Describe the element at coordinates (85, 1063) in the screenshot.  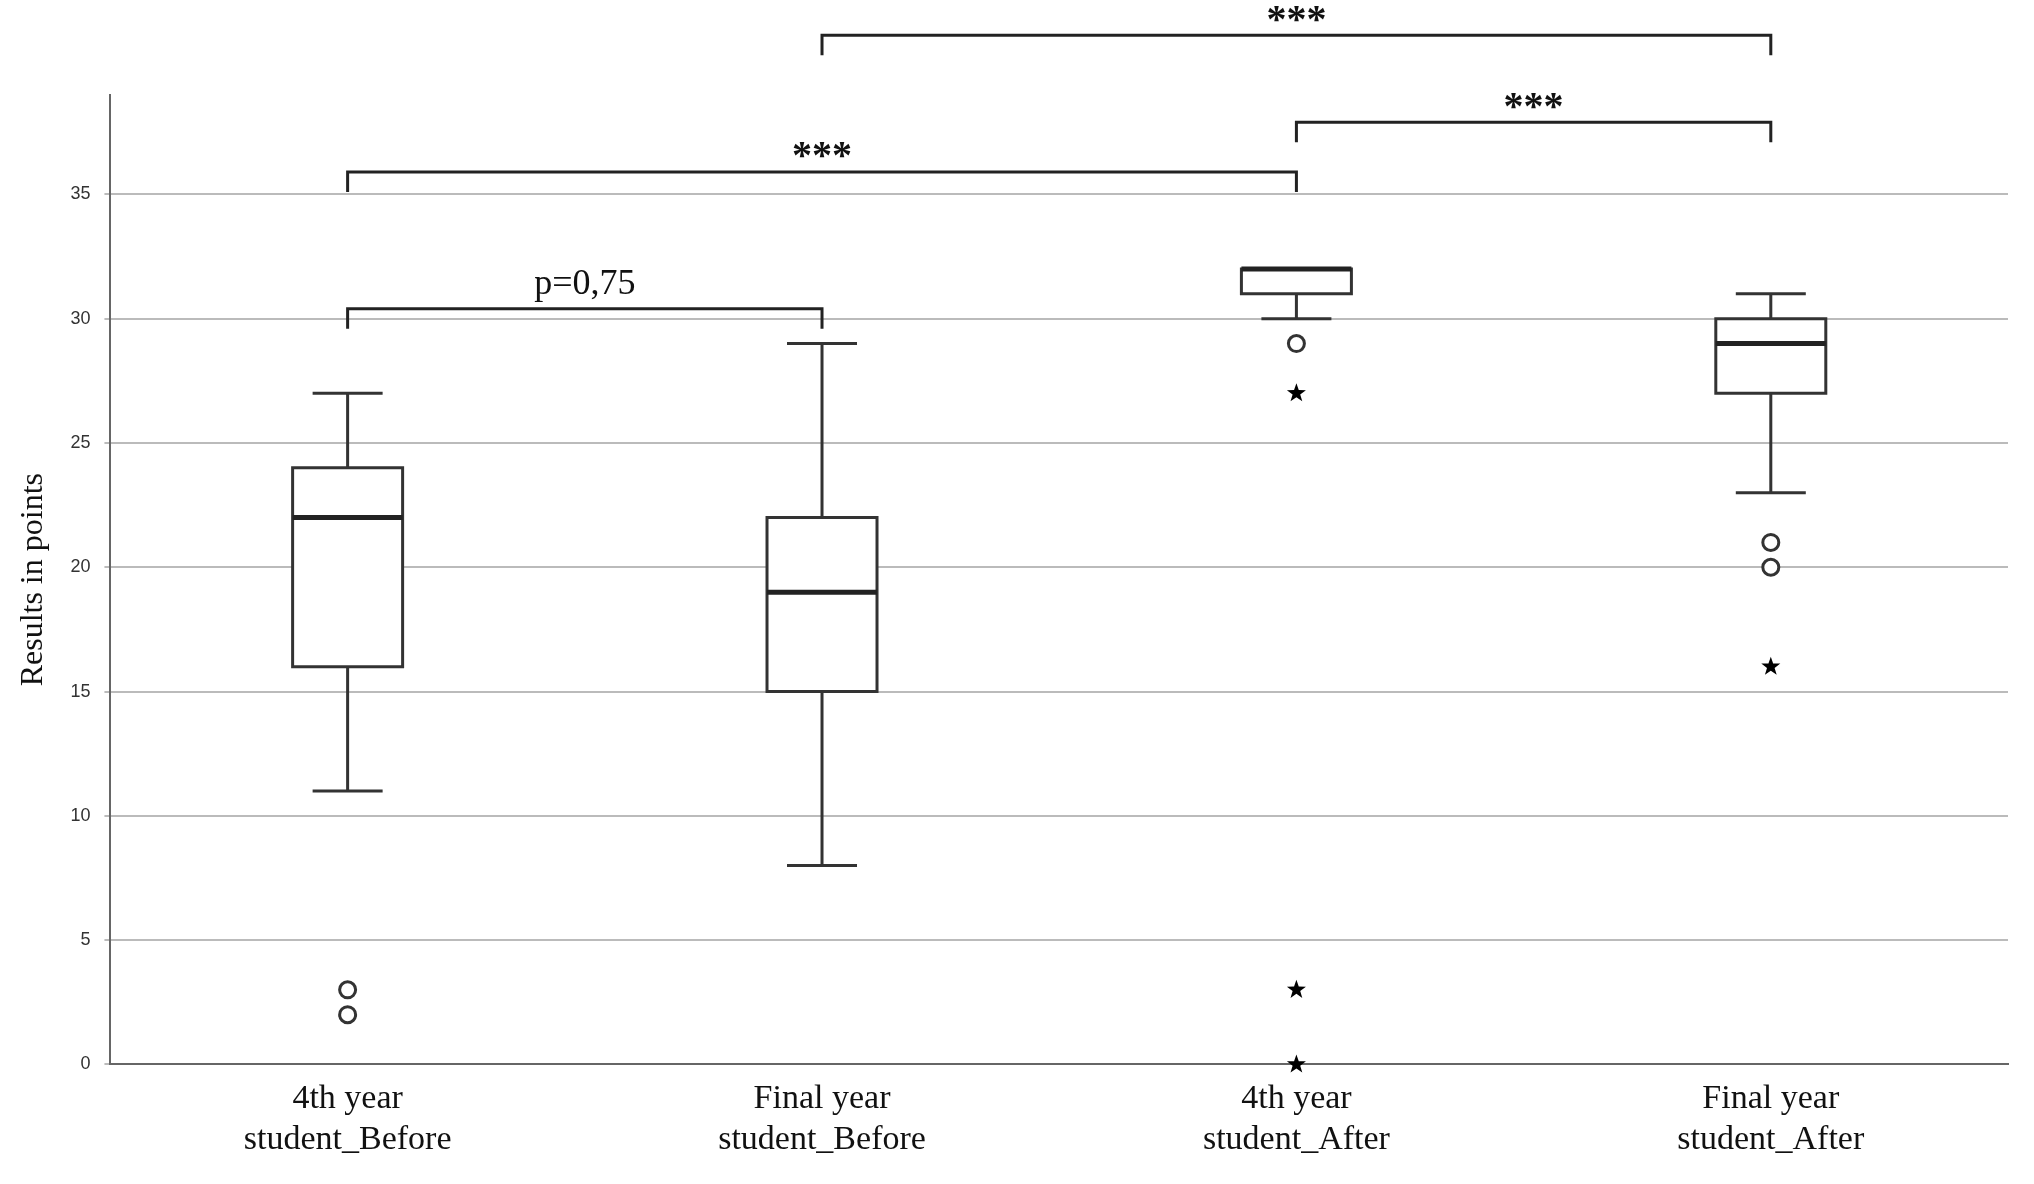
I see `y-tick-label: 0` at that location.